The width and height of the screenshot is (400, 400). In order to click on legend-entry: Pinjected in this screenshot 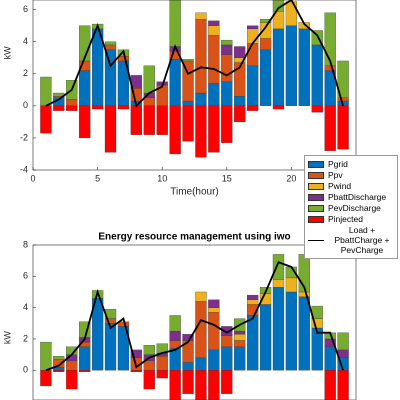, I will do `click(352, 219)`.